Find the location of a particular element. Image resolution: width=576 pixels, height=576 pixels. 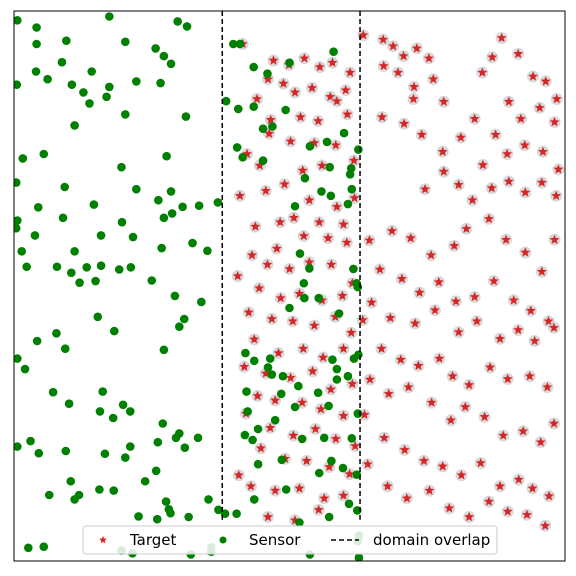

legend-entry-target: Target is located at coordinates (138, 540).